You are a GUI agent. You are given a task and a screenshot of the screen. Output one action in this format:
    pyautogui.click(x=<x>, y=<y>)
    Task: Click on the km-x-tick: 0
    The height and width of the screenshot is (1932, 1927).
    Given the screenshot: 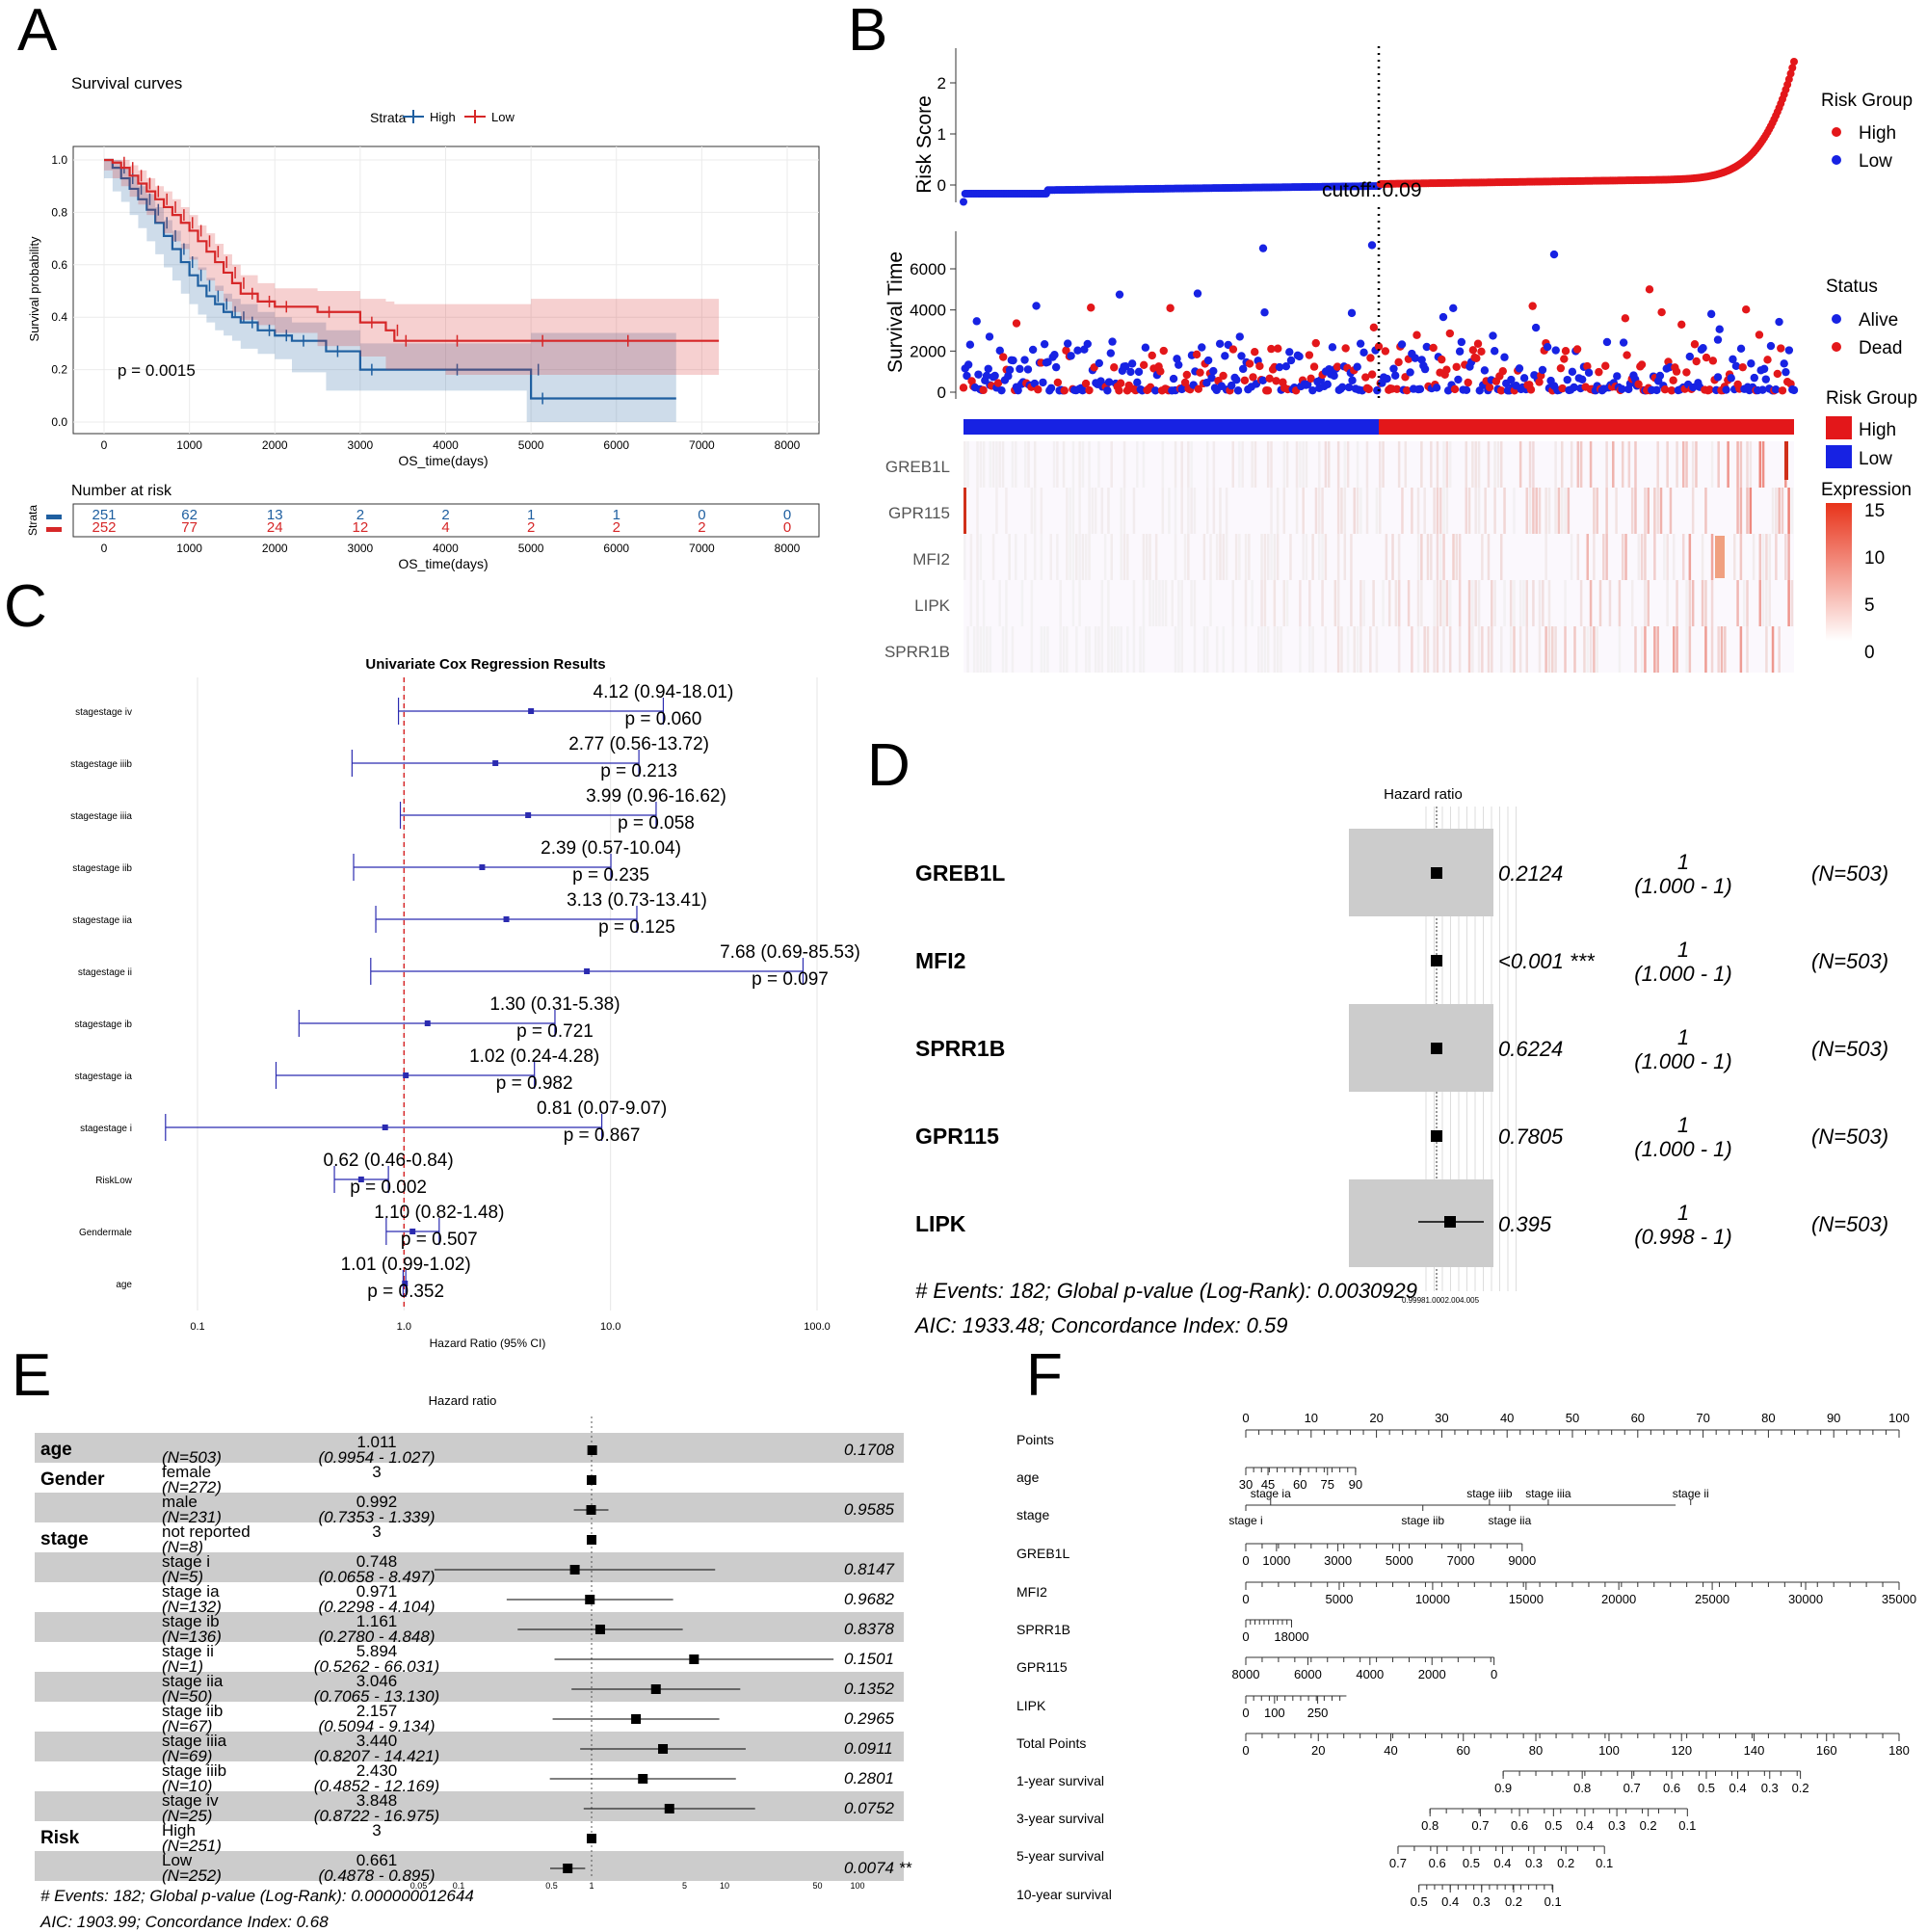 What is the action you would take?
    pyautogui.click(x=104, y=445)
    